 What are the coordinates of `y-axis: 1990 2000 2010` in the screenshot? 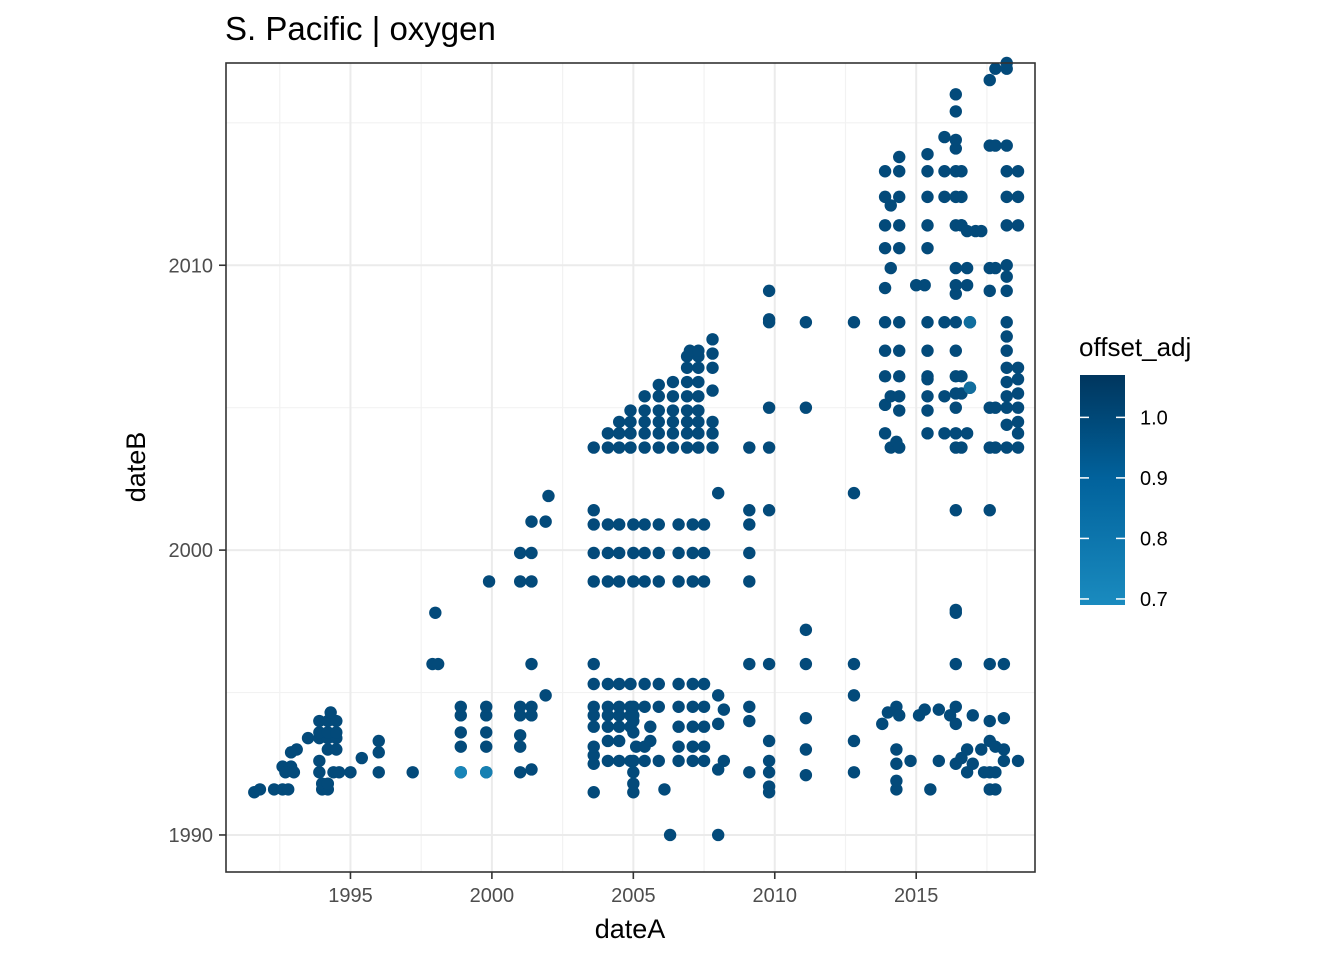 It's located at (197, 551).